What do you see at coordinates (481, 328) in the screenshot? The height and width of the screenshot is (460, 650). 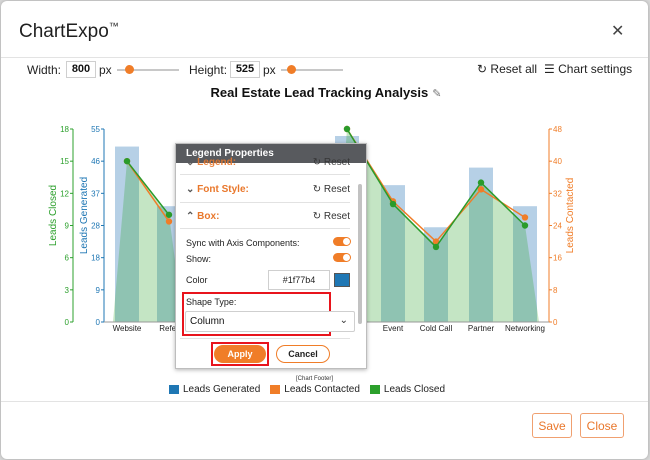 I see `x-tick-label: Partner` at bounding box center [481, 328].